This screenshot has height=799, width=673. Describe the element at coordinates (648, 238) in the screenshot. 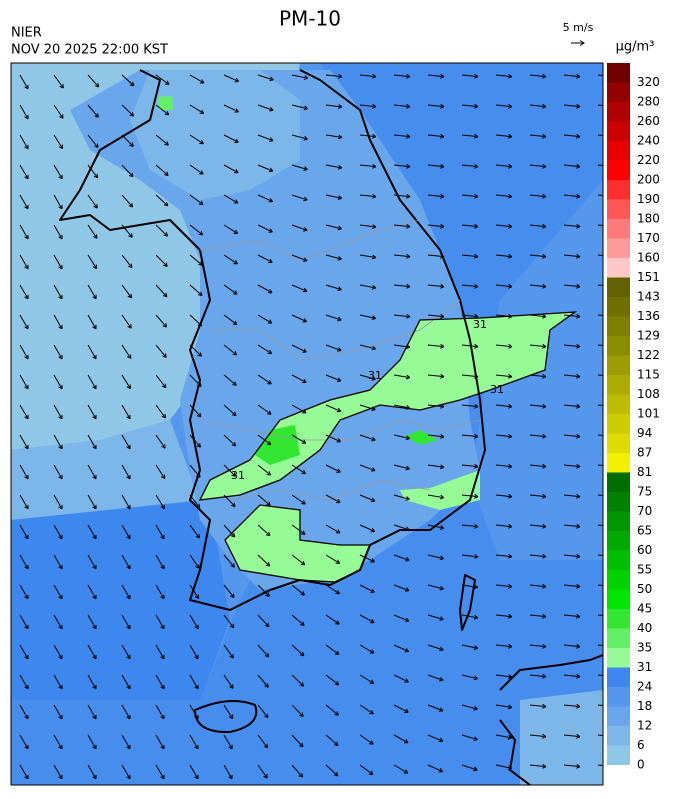

I see `colorbar-label: 170` at that location.